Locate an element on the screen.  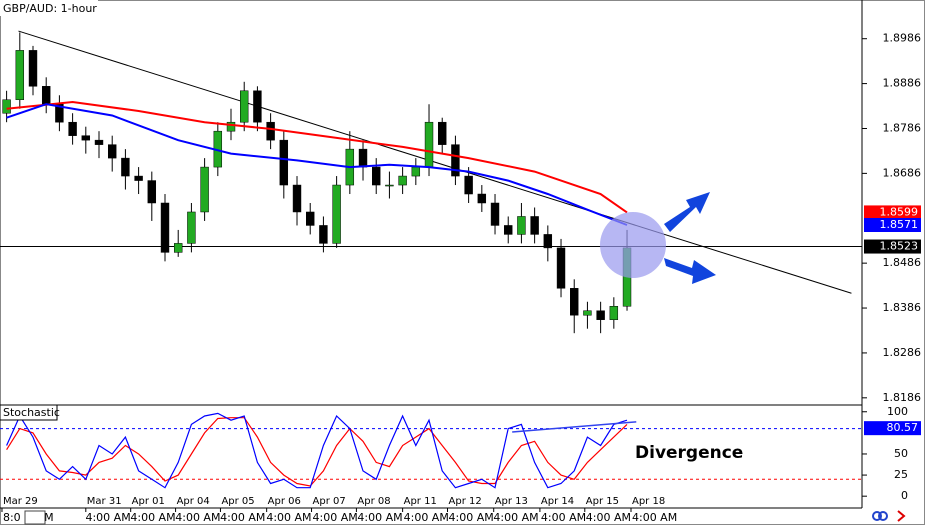
panel-label-bg is located at coordinates (29, 412).